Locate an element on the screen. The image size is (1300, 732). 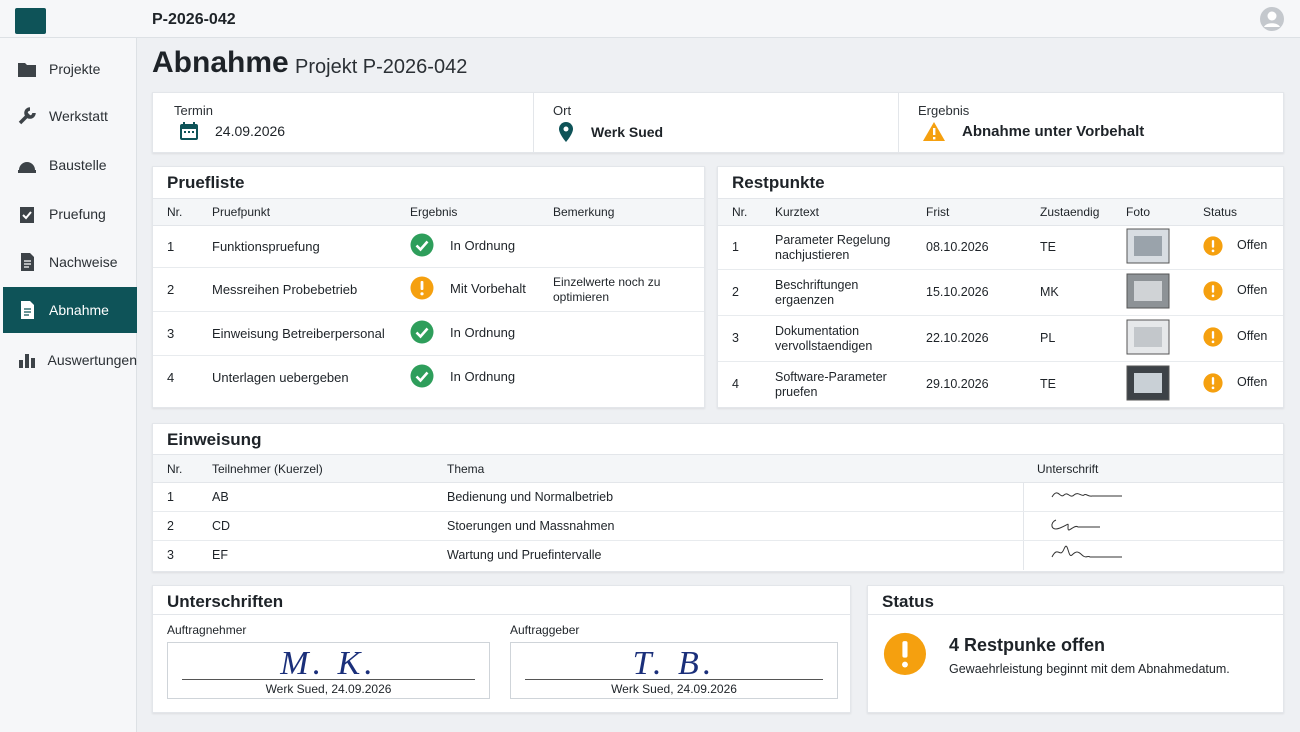
status-warning-icon is located at coordinates (905, 654).